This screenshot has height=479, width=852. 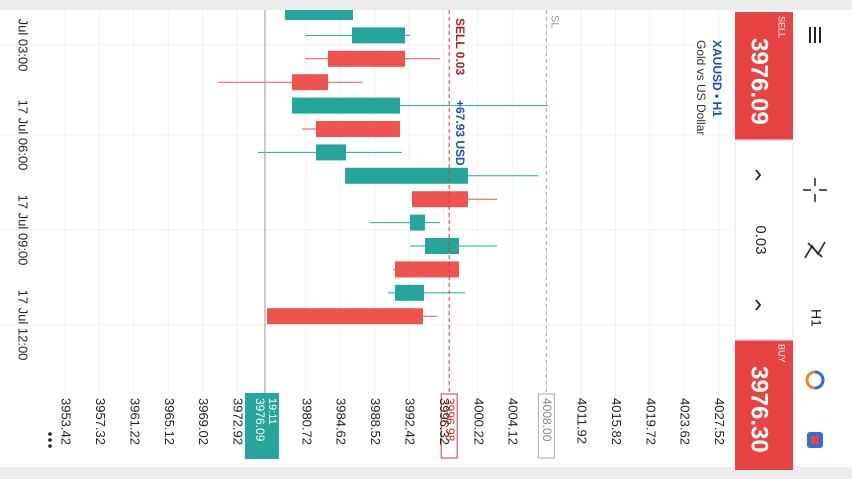 I want to click on buy-label: BUY, so click(x=782, y=353).